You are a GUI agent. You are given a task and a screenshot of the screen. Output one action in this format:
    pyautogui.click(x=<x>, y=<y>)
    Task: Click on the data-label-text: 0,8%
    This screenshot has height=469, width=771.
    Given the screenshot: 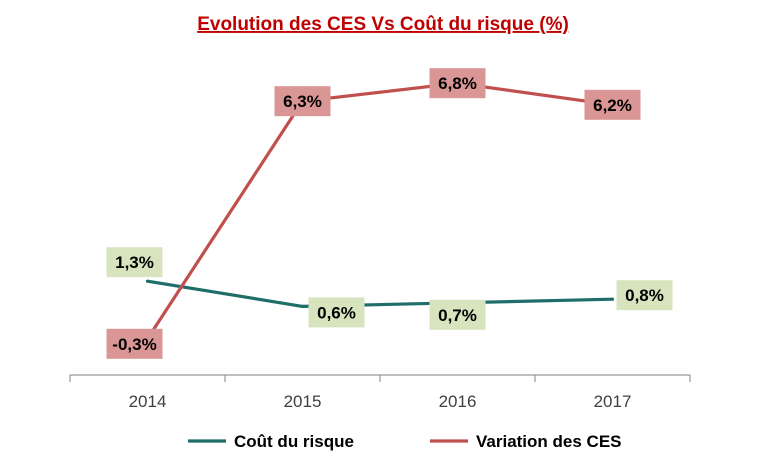 What is the action you would take?
    pyautogui.click(x=644, y=295)
    